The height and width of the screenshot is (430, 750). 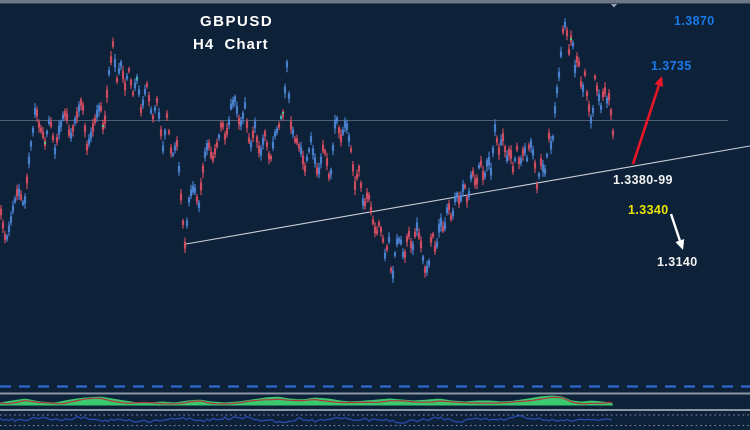 What do you see at coordinates (680, 244) in the screenshot?
I see `bearish-projection-arrow-head-icon` at bounding box center [680, 244].